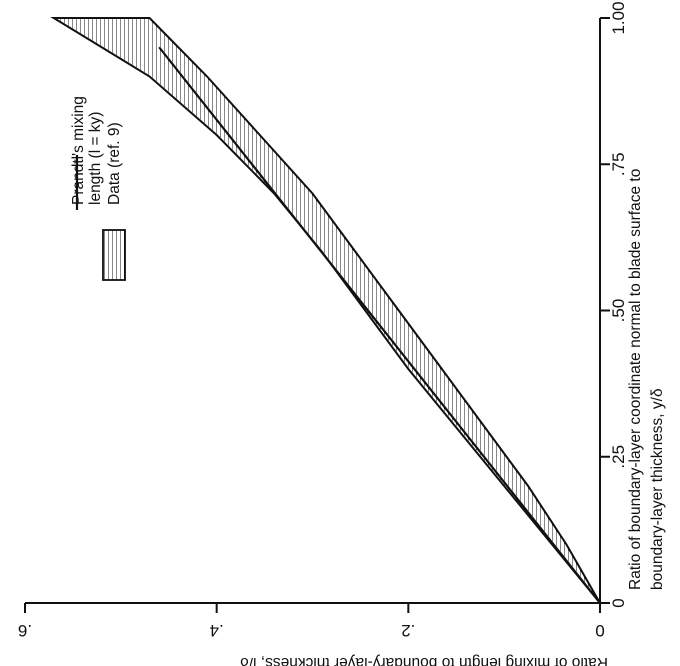 This screenshot has width=680, height=666. What do you see at coordinates (618, 164) in the screenshot?
I see `x-tick-label: .75` at bounding box center [618, 164].